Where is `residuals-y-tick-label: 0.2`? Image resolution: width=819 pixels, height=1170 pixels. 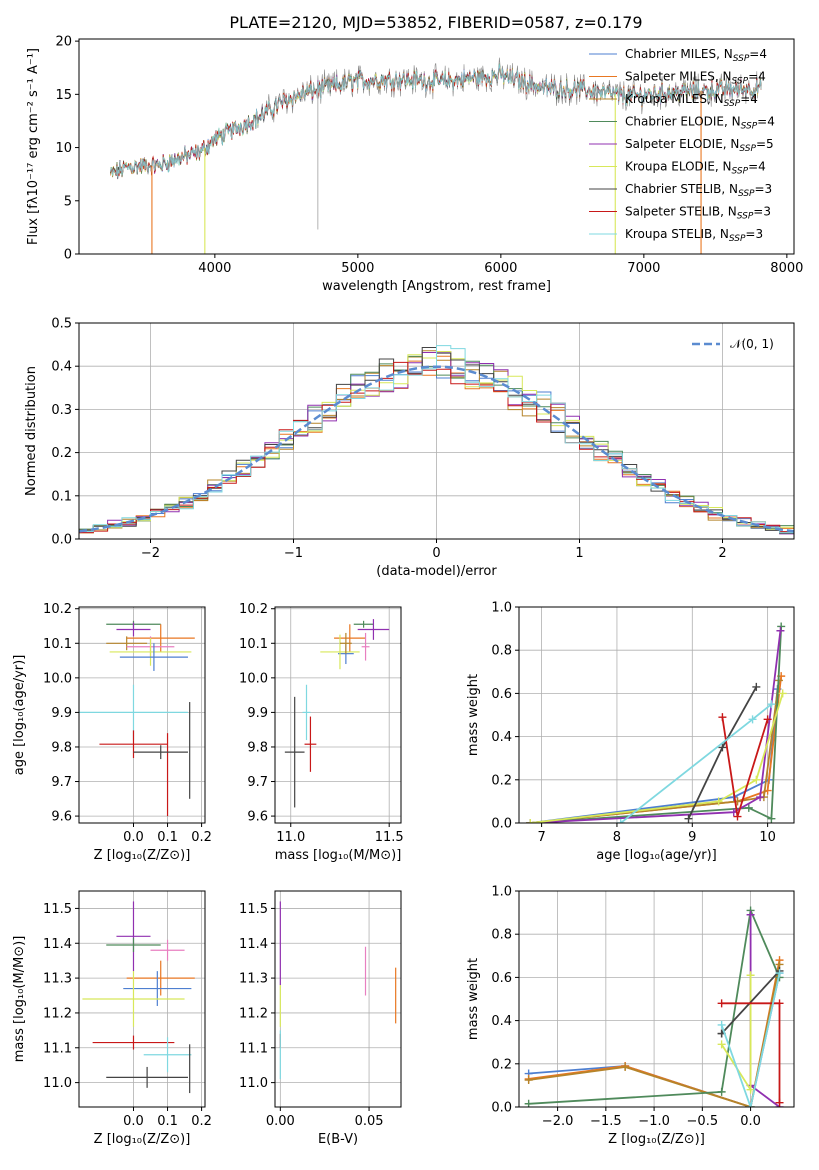 residuals-y-tick-label: 0.2 is located at coordinates (61, 453).